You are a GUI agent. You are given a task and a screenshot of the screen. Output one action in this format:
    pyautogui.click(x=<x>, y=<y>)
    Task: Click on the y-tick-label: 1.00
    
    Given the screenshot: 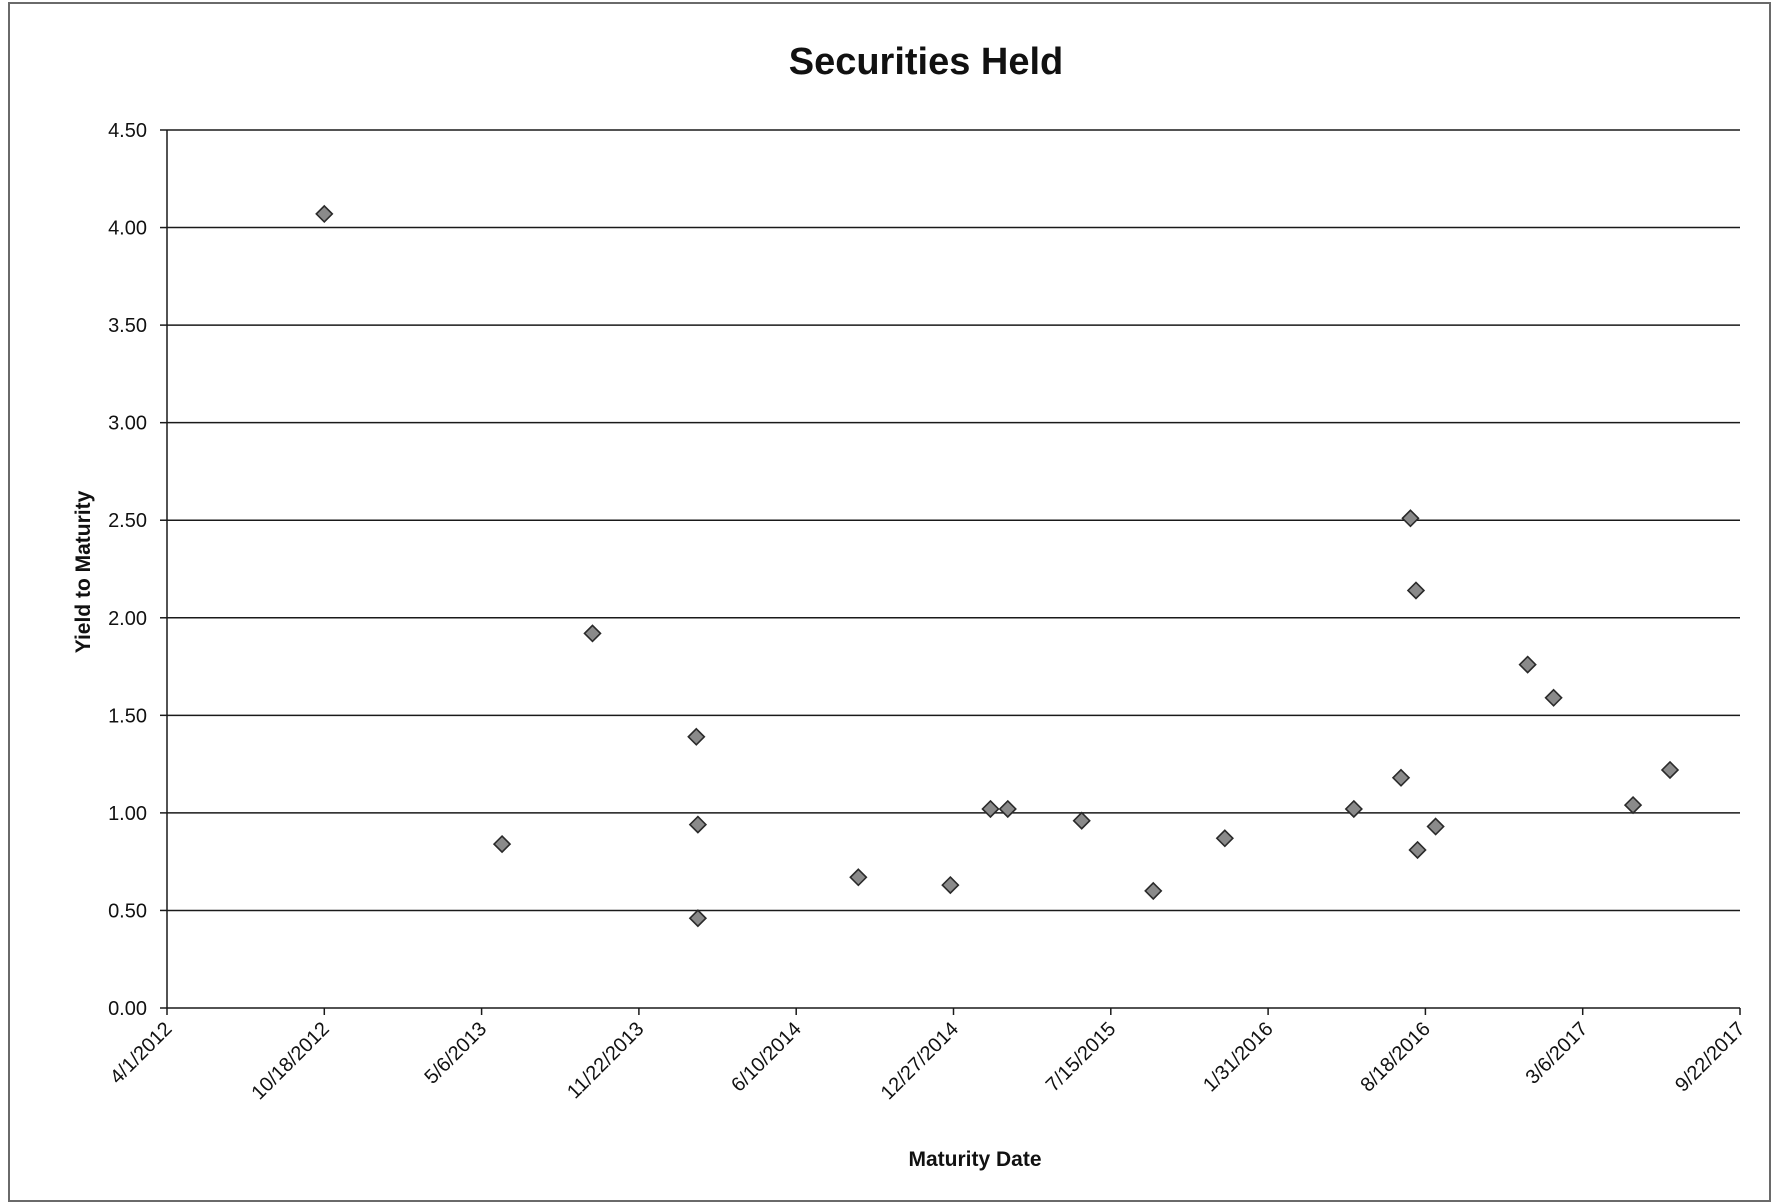 What is the action you would take?
    pyautogui.click(x=127, y=814)
    